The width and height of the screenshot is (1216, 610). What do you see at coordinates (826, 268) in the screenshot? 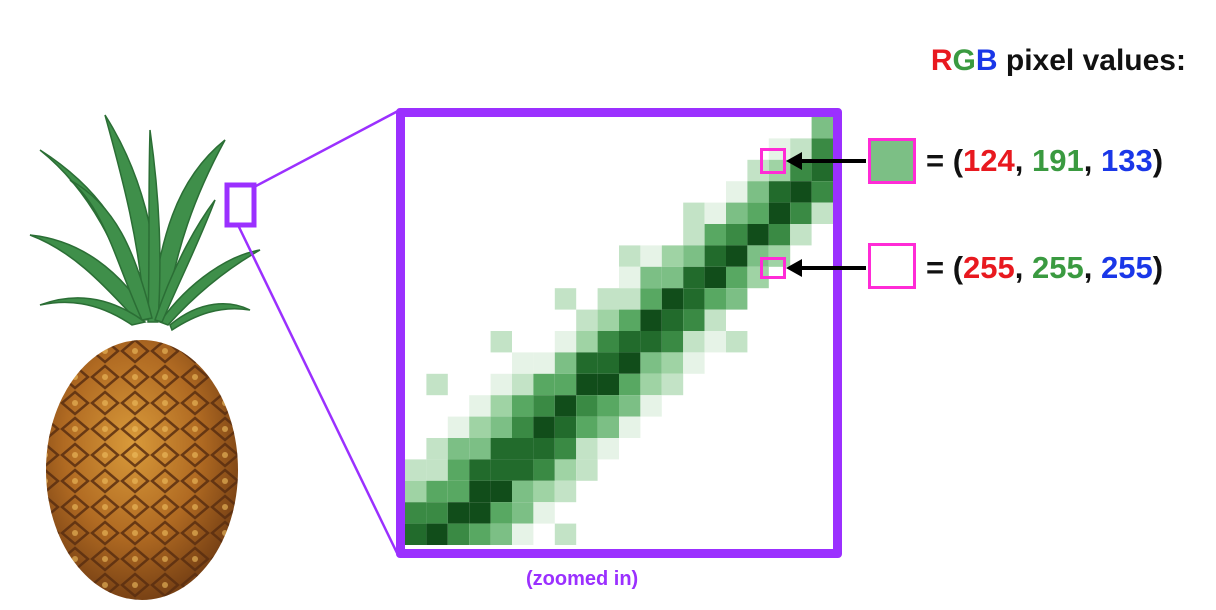
I see `arrow-white-pixel` at bounding box center [826, 268].